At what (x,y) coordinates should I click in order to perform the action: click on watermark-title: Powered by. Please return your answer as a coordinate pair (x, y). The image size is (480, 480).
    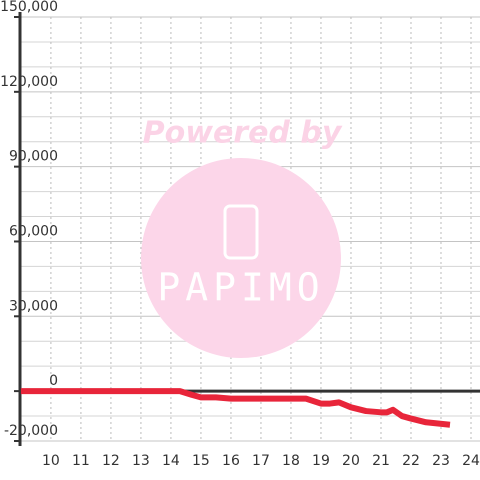
    Looking at the image, I should click on (243, 133).